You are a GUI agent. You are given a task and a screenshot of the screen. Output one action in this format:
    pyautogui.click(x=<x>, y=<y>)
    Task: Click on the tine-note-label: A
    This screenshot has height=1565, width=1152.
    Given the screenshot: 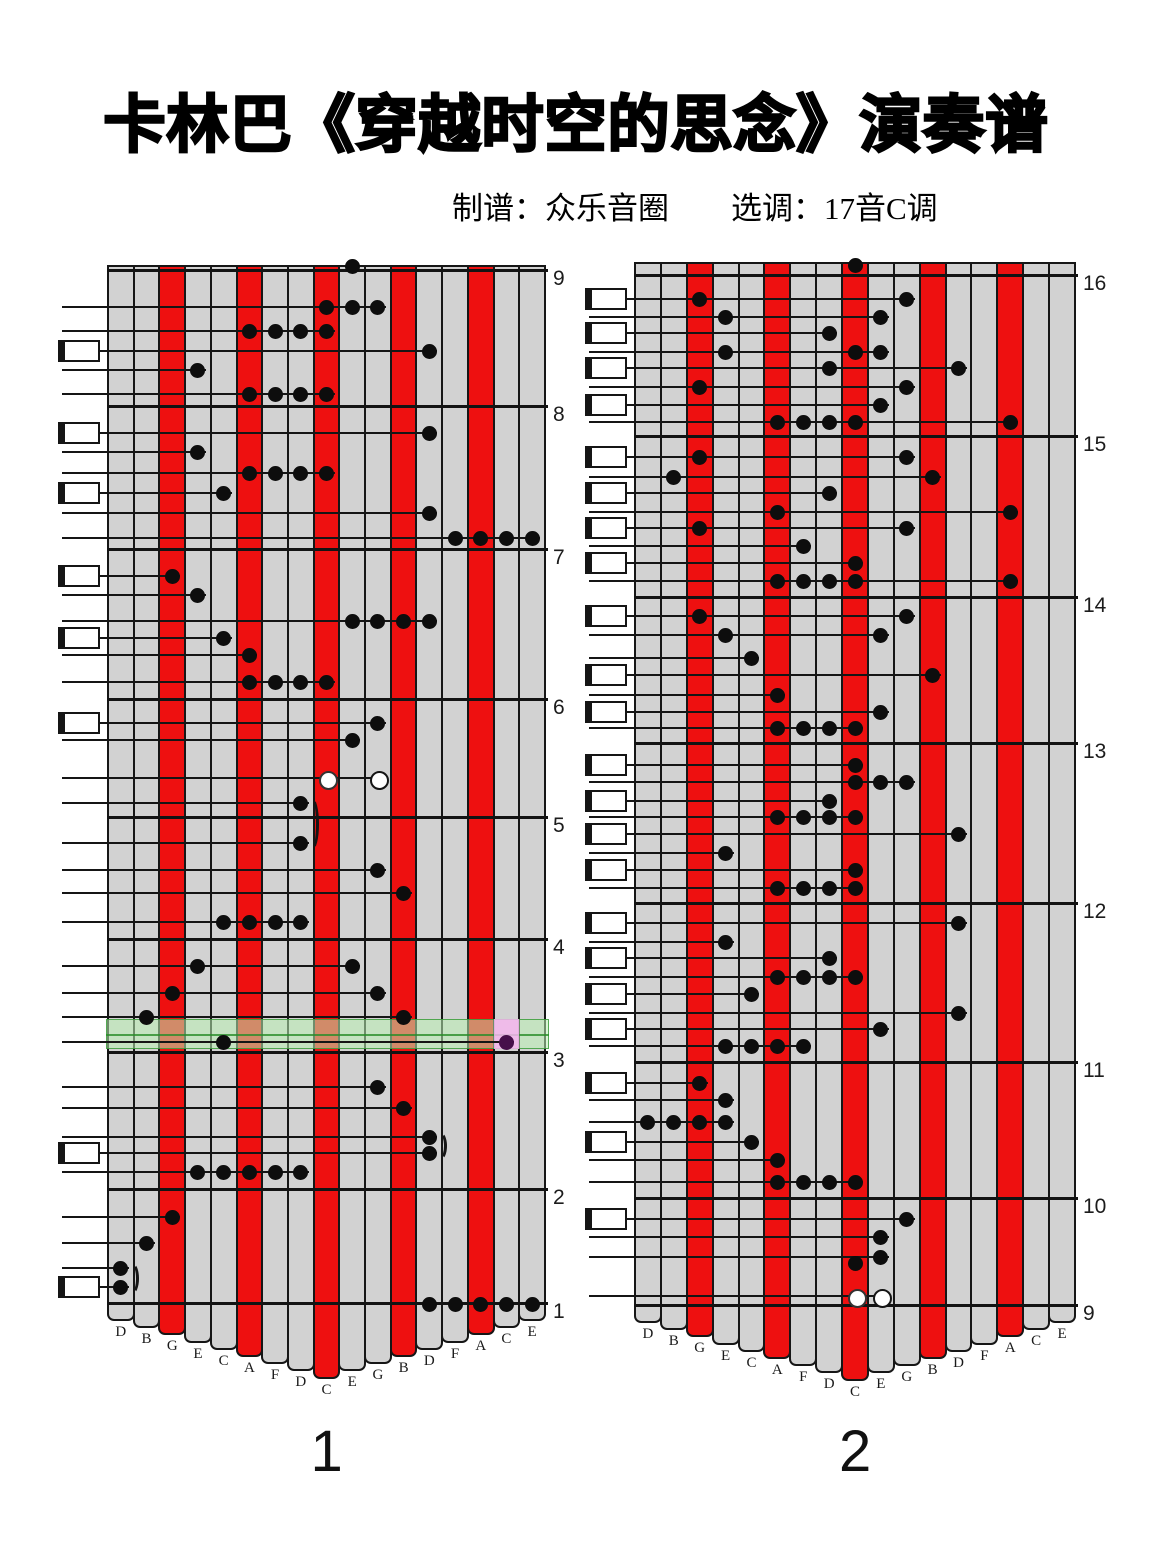 What is the action you would take?
    pyautogui.click(x=777, y=1370)
    